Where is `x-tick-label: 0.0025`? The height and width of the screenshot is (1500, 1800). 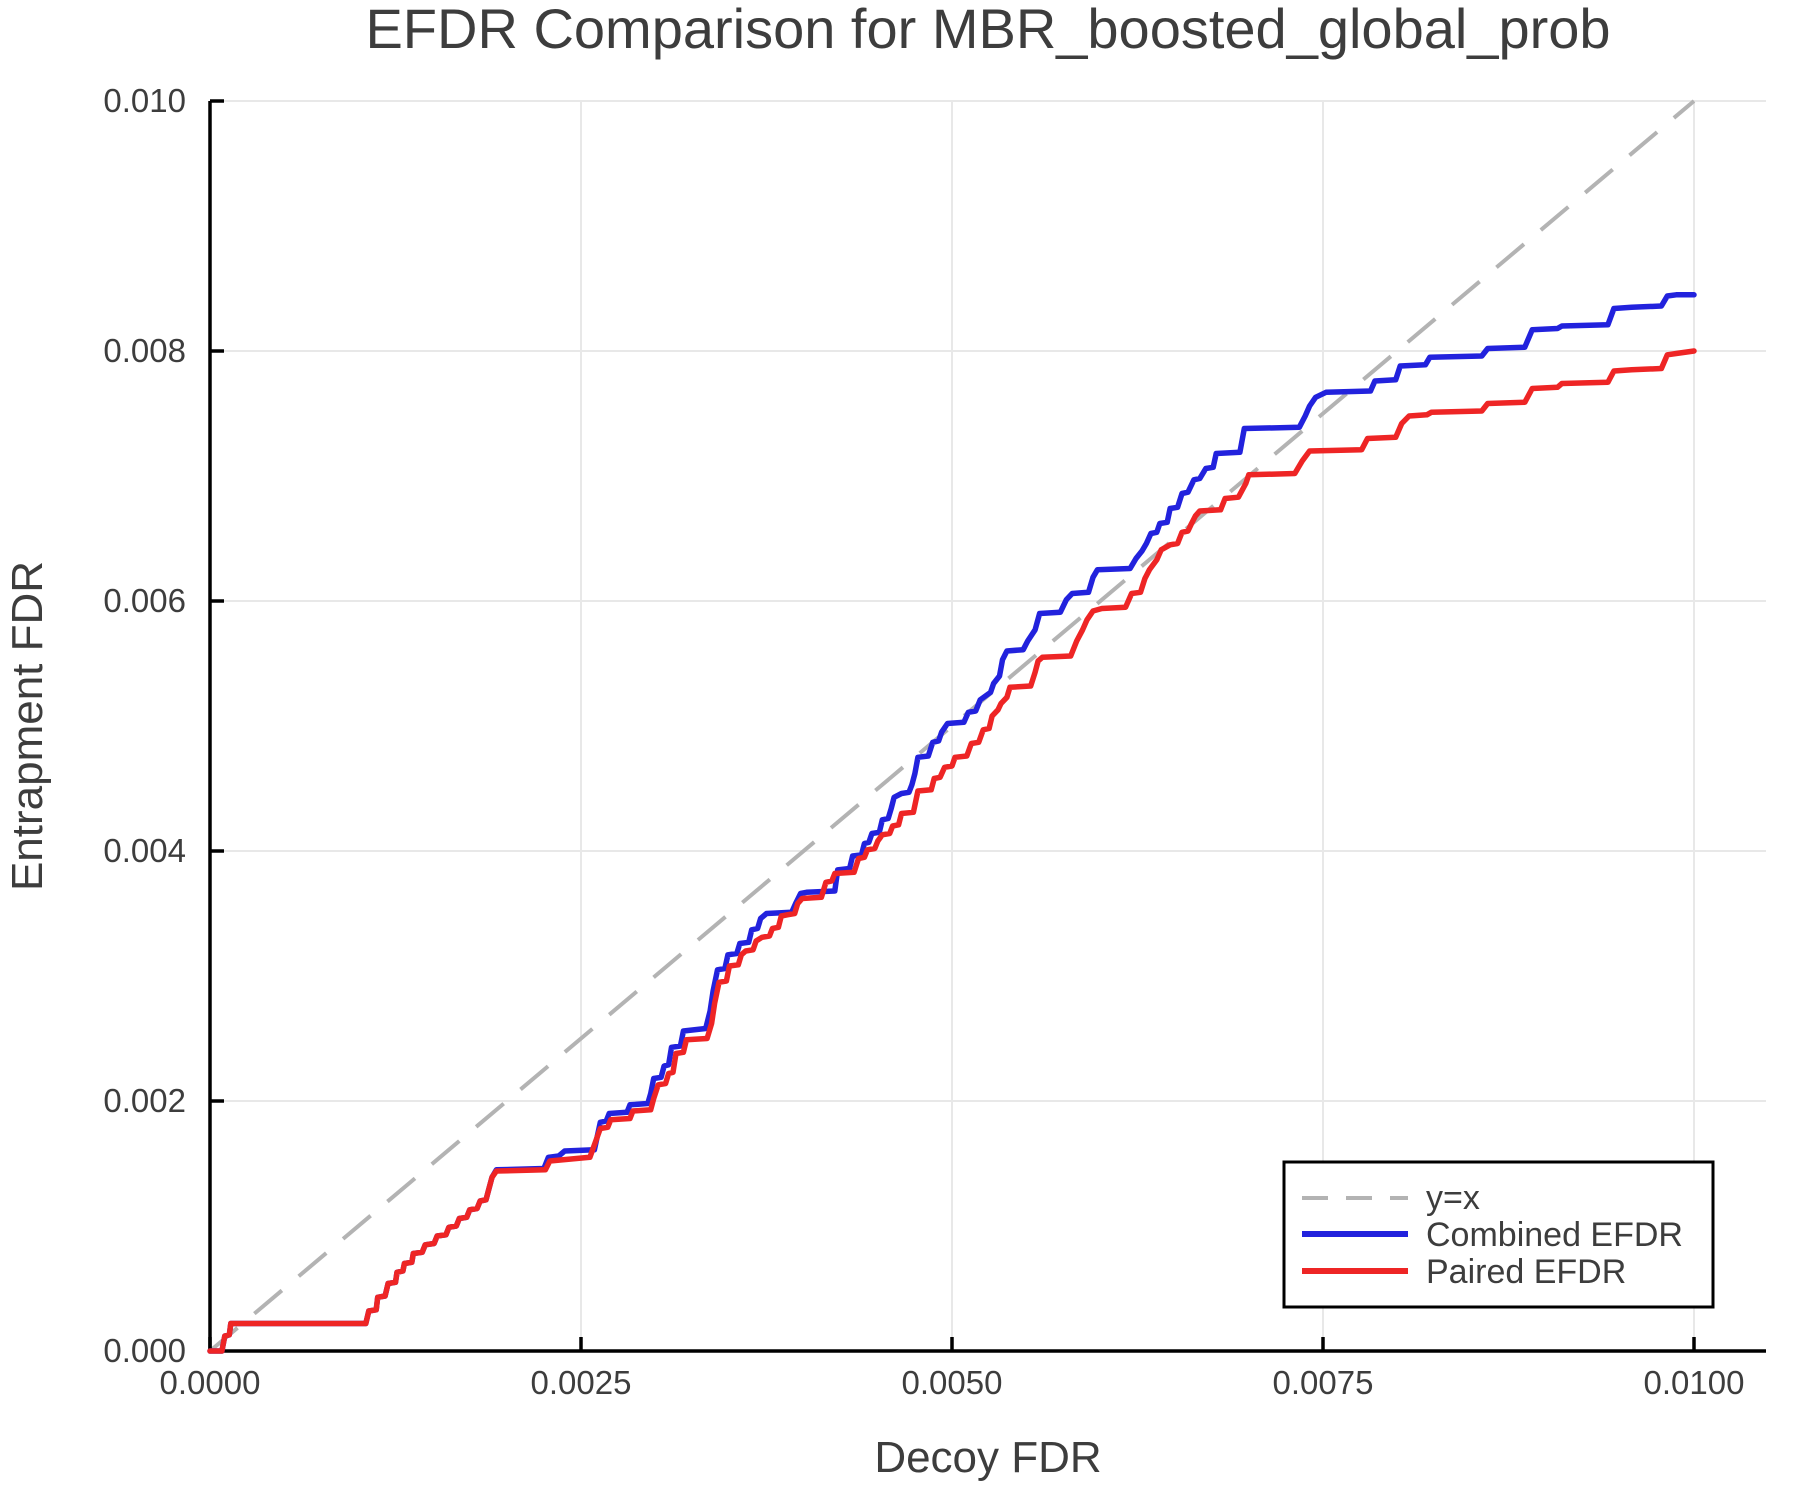 x-tick-label: 0.0025 is located at coordinates (581, 1382).